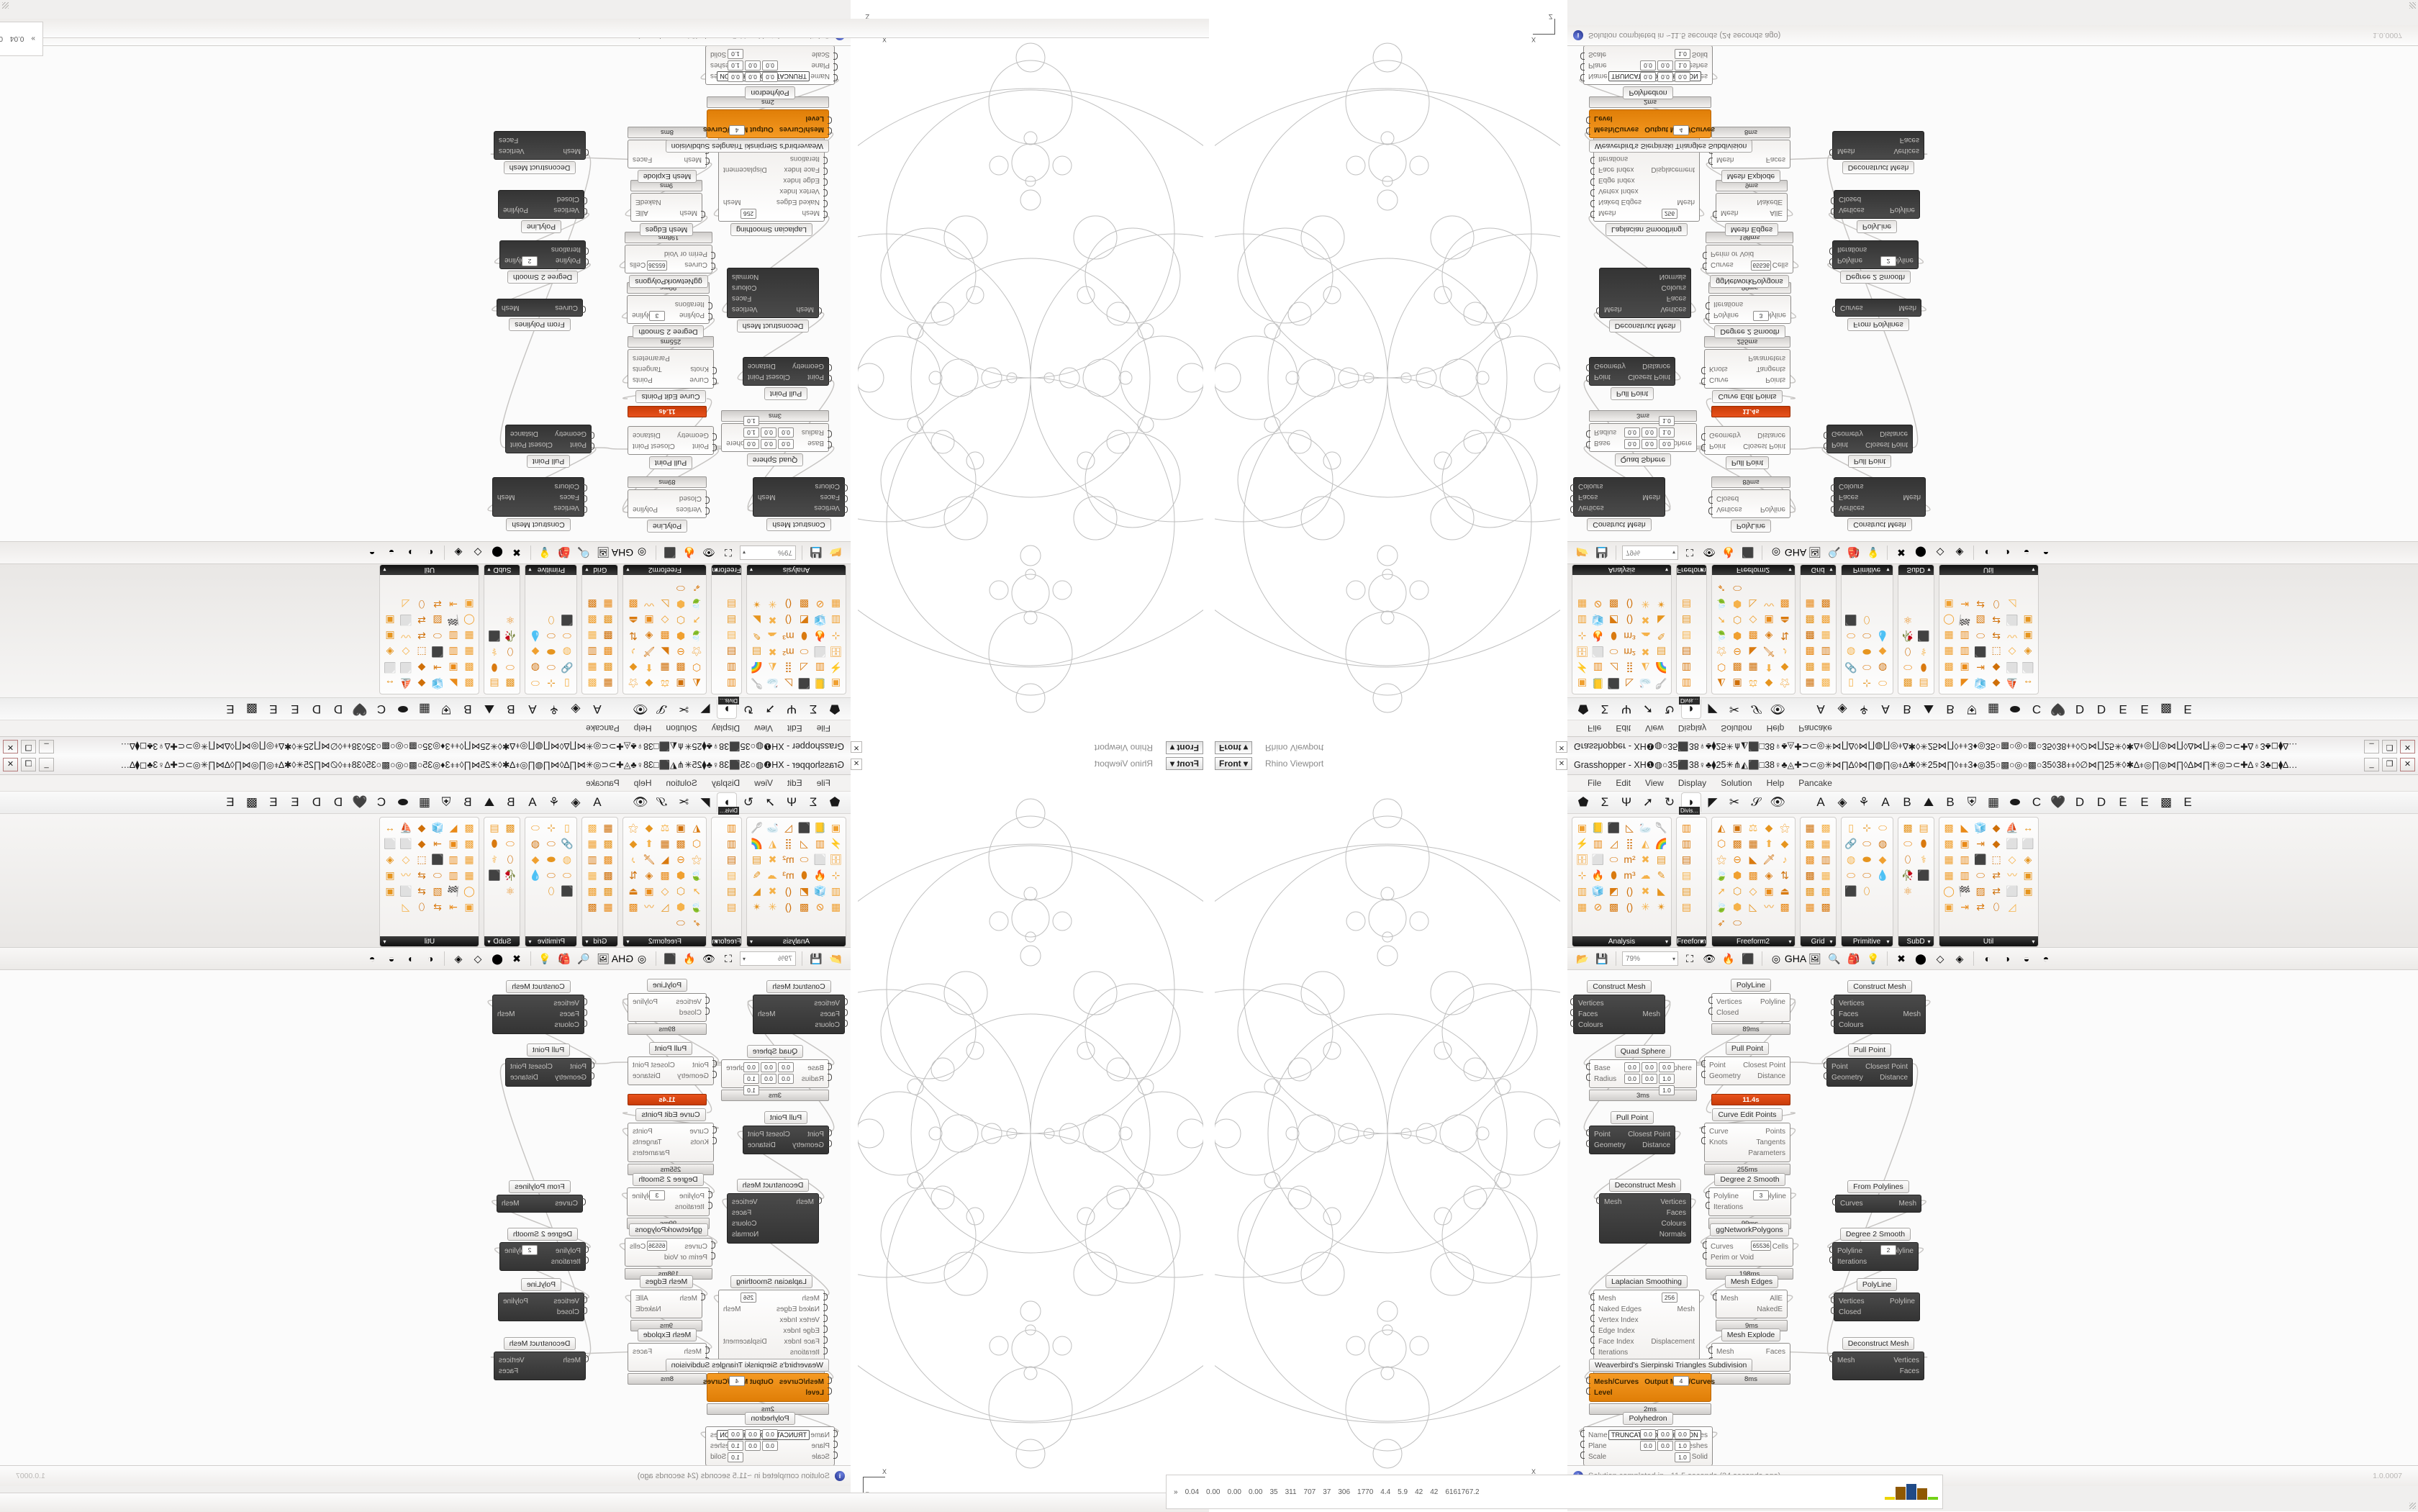  I want to click on category-tab-0-icon: ⬟, so click(835, 802).